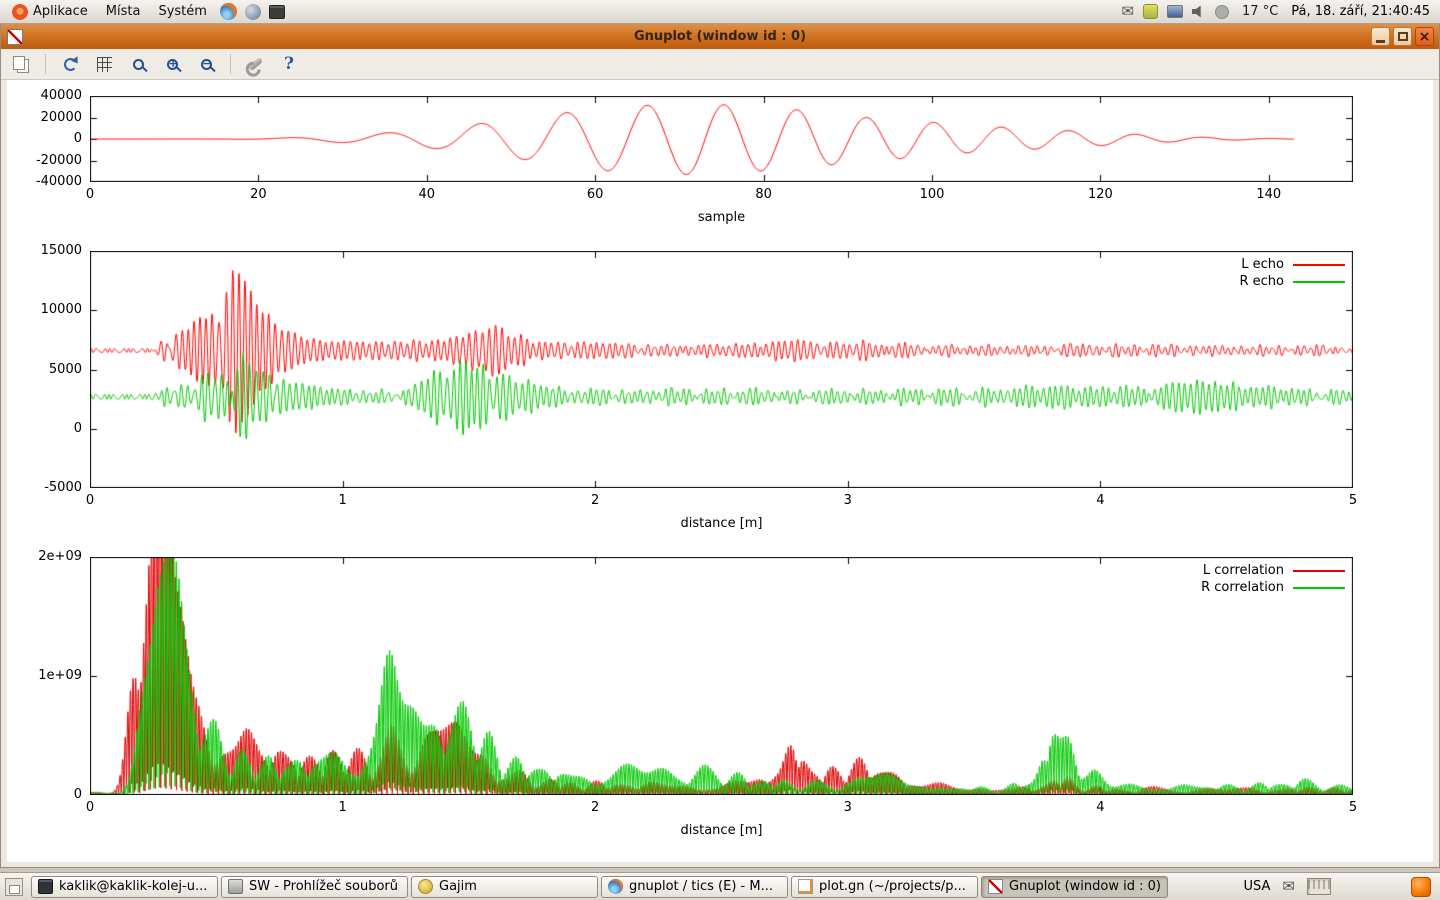 The width and height of the screenshot is (1440, 900). What do you see at coordinates (258, 194) in the screenshot?
I see `x-tick-label: 20` at bounding box center [258, 194].